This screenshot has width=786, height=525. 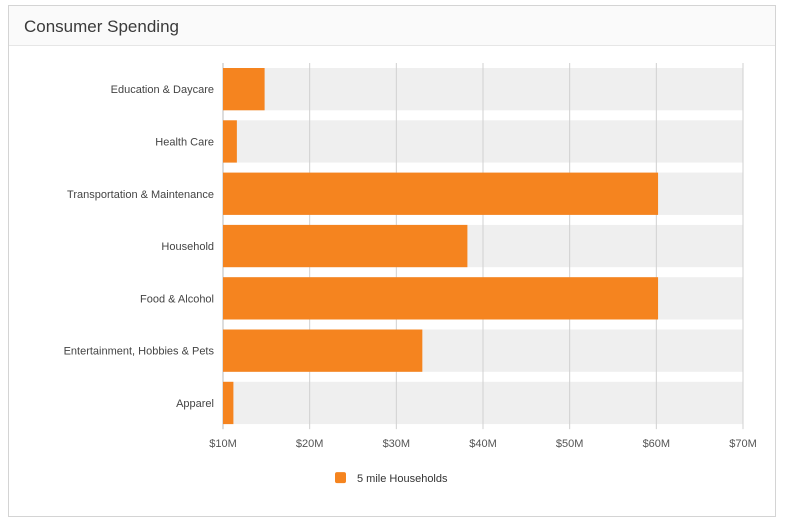 What do you see at coordinates (177, 299) in the screenshot?
I see `category-label: Food & Alcohol` at bounding box center [177, 299].